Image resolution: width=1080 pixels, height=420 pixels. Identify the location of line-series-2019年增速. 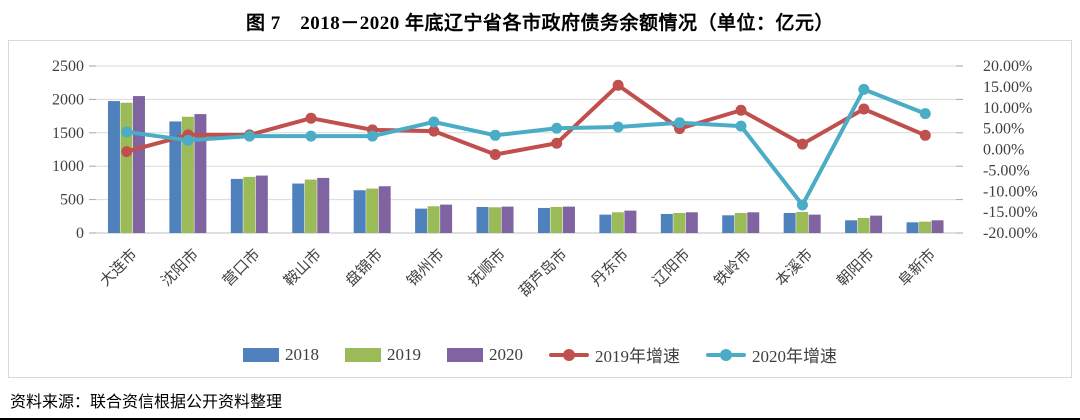
(526, 120).